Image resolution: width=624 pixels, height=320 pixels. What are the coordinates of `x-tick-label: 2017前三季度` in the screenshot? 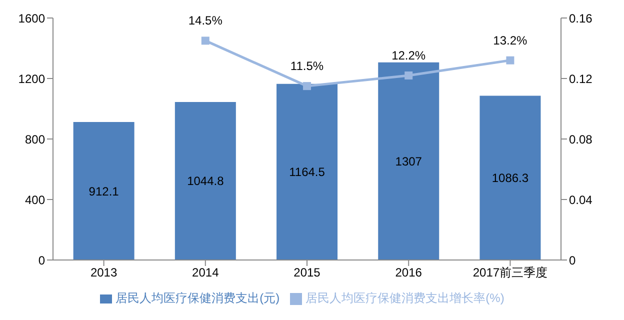 It's located at (510, 273).